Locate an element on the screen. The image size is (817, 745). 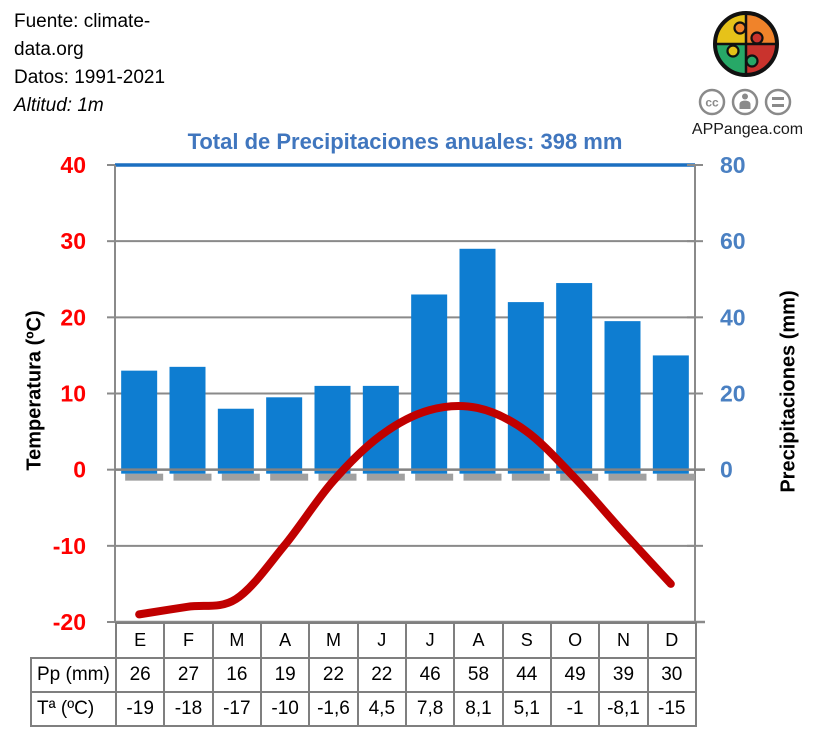
row-header-temp: Tª (ºC) is located at coordinates (73, 709).